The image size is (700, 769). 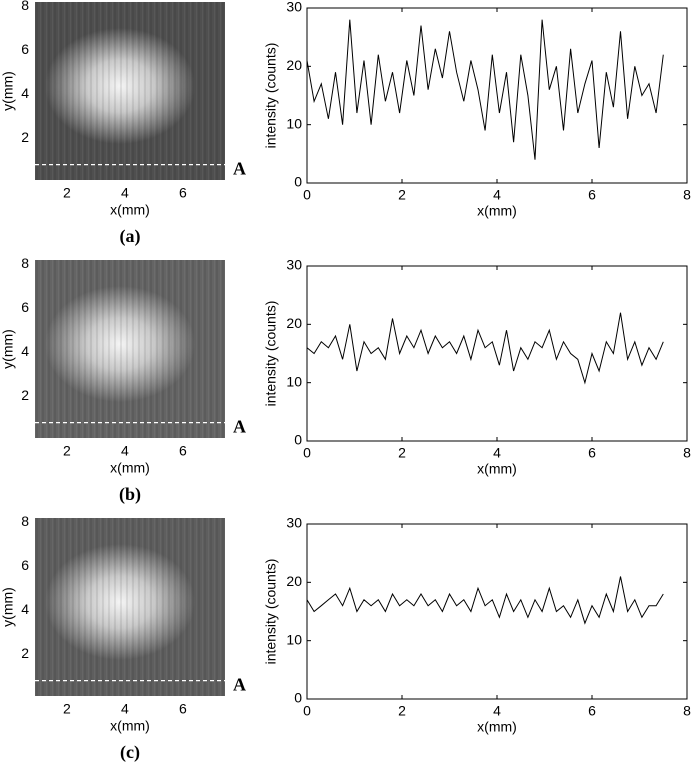 I want to click on caption: (c), so click(x=130, y=752).